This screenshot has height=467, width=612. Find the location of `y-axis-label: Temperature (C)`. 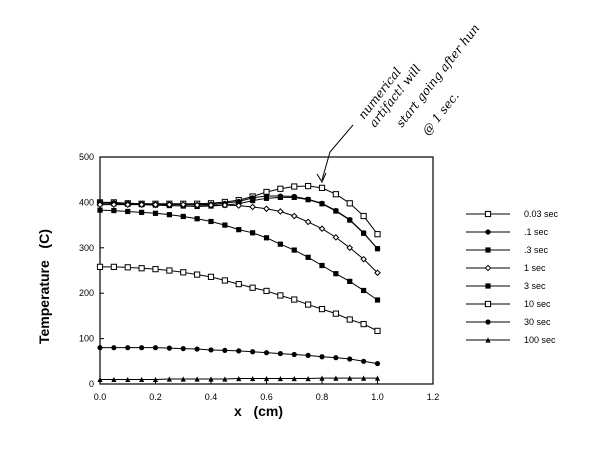

y-axis-label: Temperature (C) is located at coordinates (44, 286).